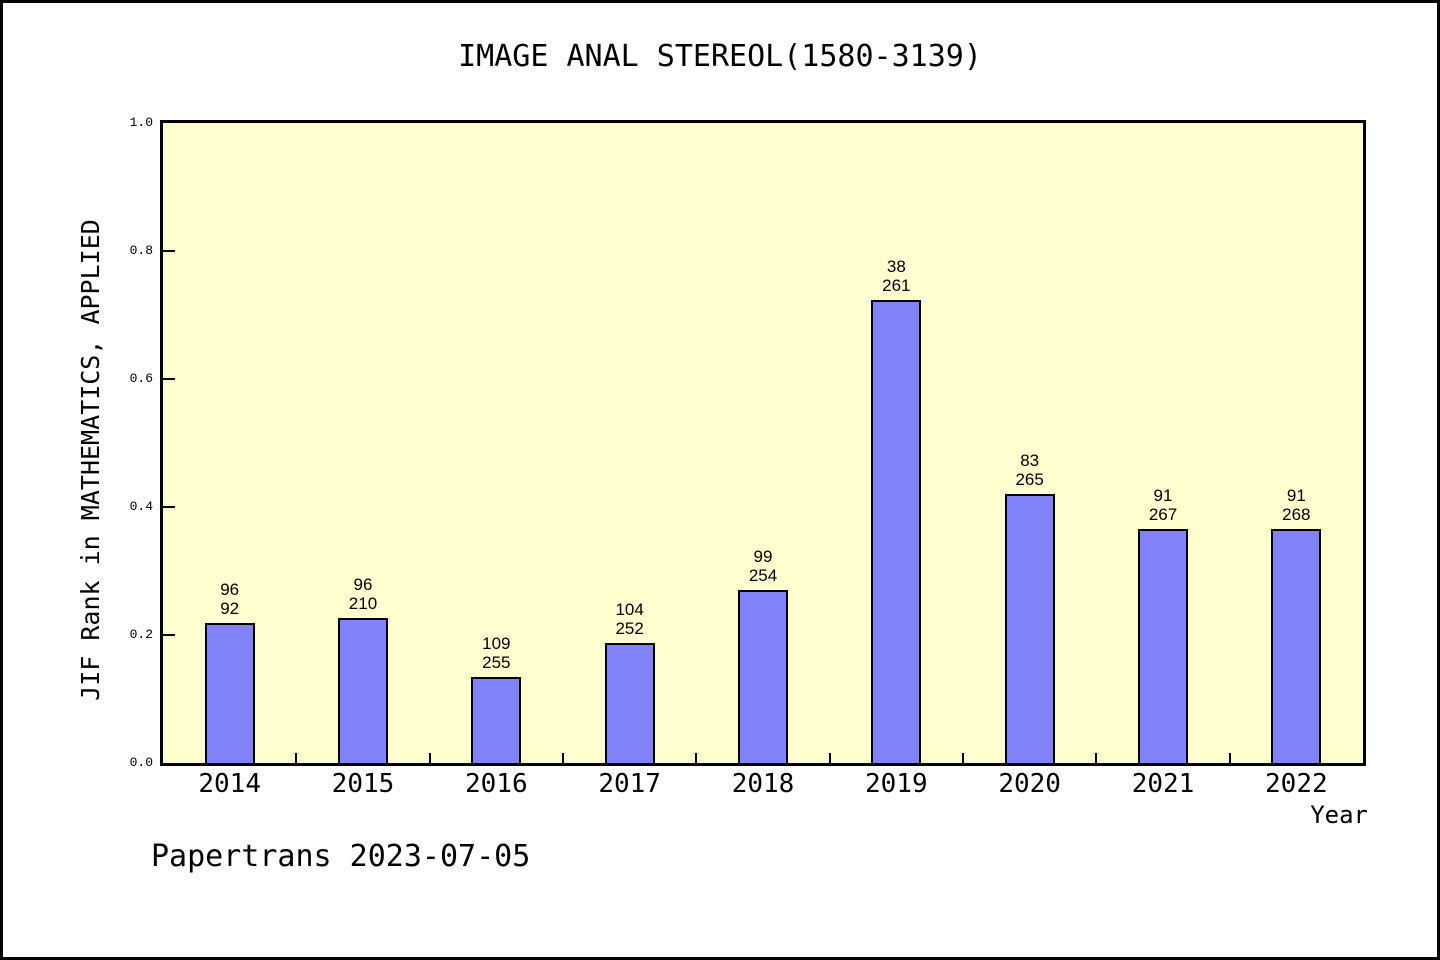 The image size is (1440, 960). What do you see at coordinates (763, 576) in the screenshot?
I see `bar-label-total: 254` at bounding box center [763, 576].